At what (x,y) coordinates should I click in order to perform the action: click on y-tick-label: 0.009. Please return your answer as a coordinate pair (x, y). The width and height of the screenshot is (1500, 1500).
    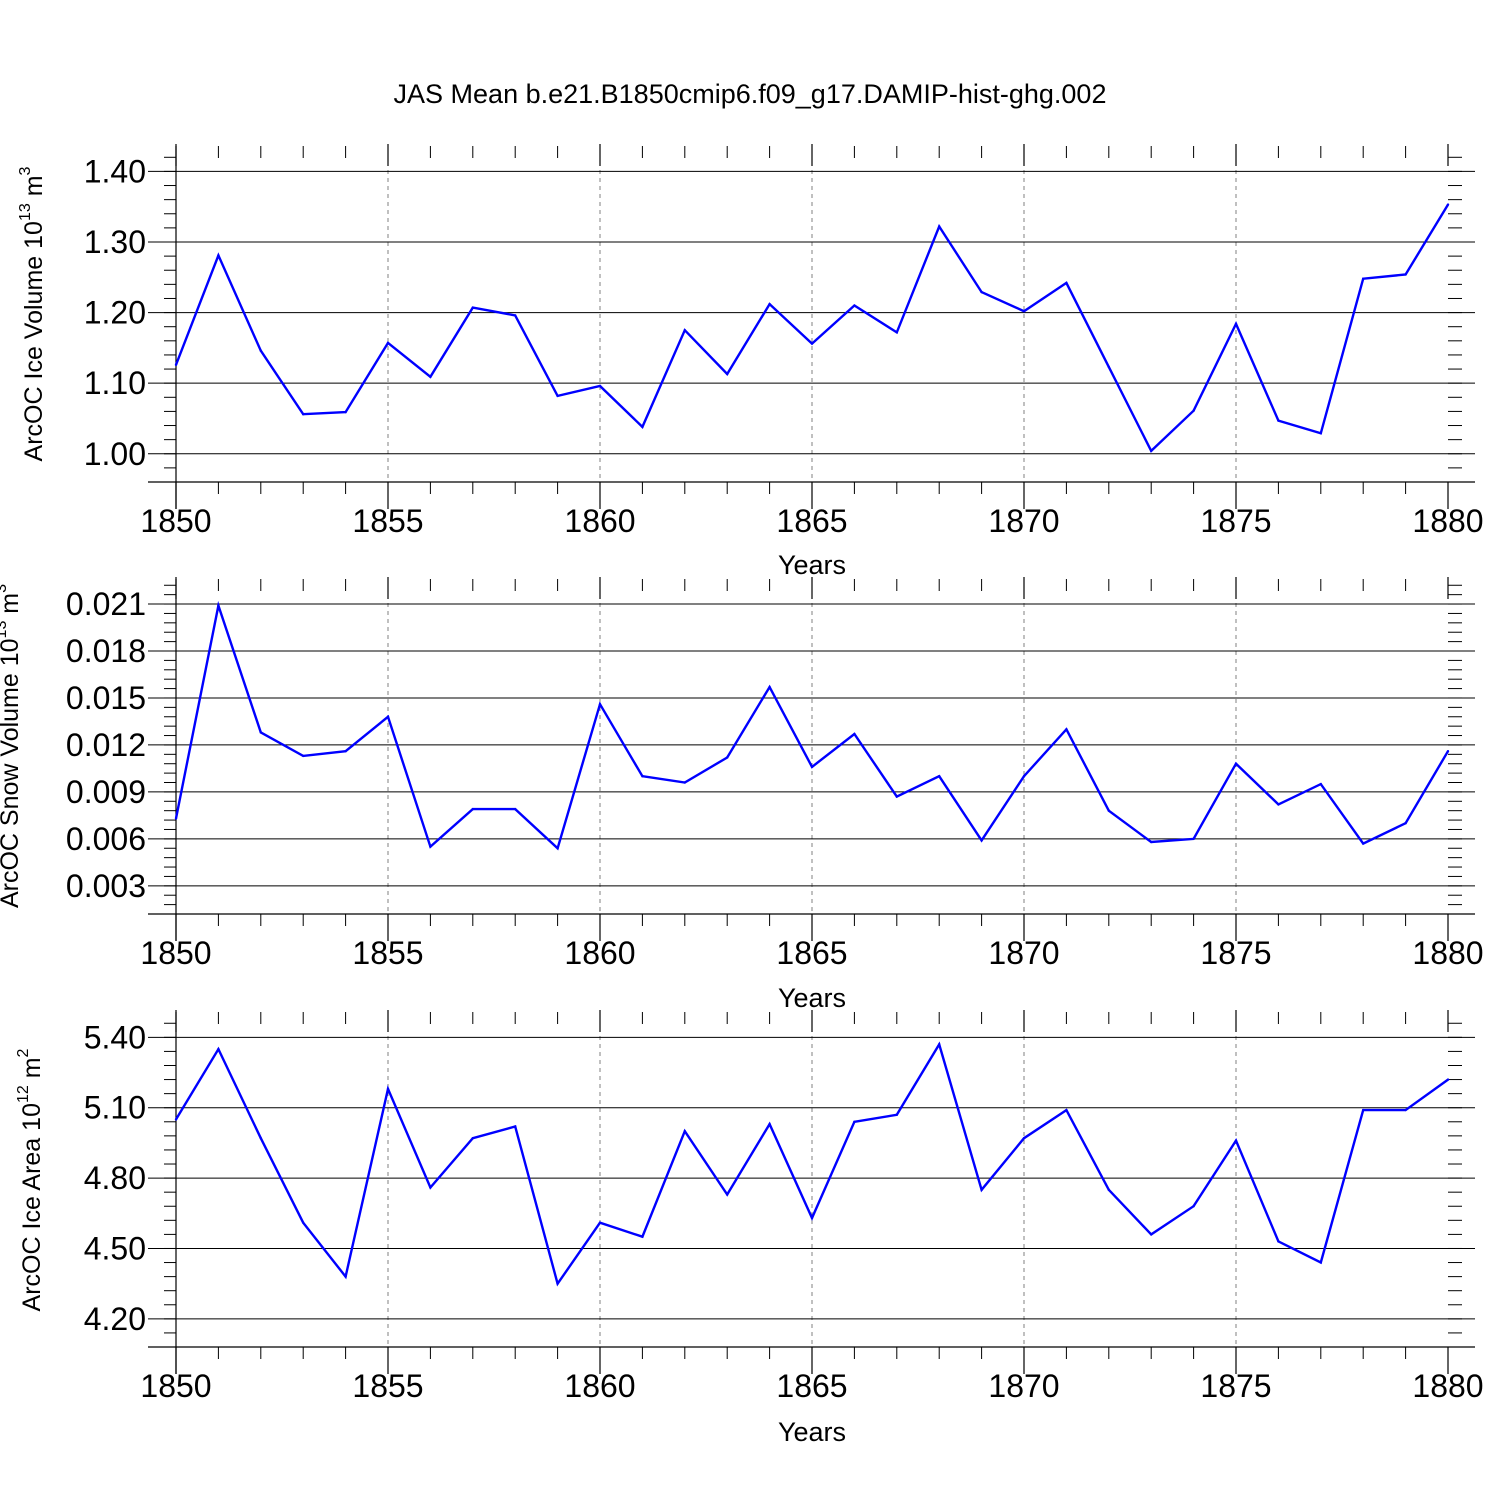
    Looking at the image, I should click on (106, 792).